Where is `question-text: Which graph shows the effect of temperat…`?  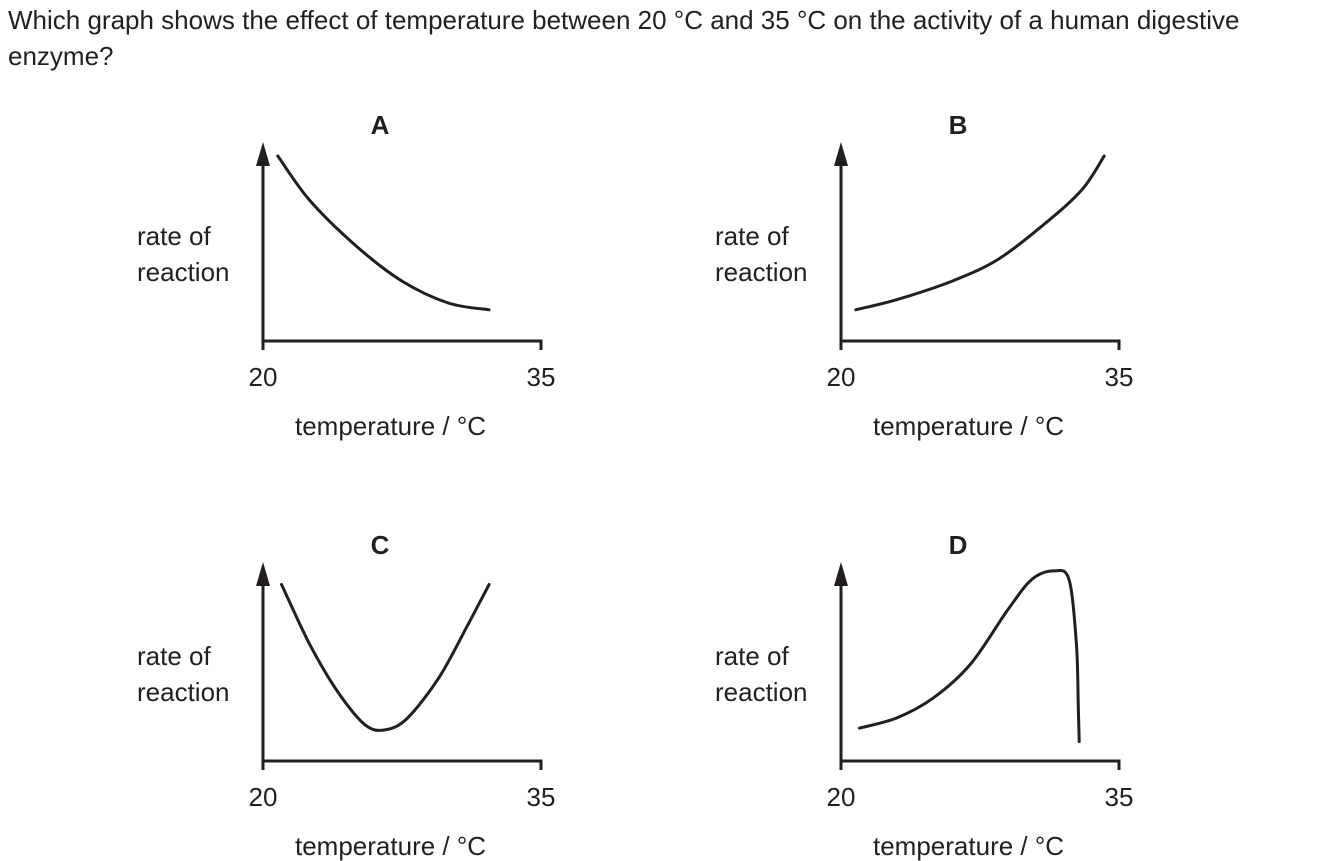 question-text: Which graph shows the effect of temperat… is located at coordinates (624, 38).